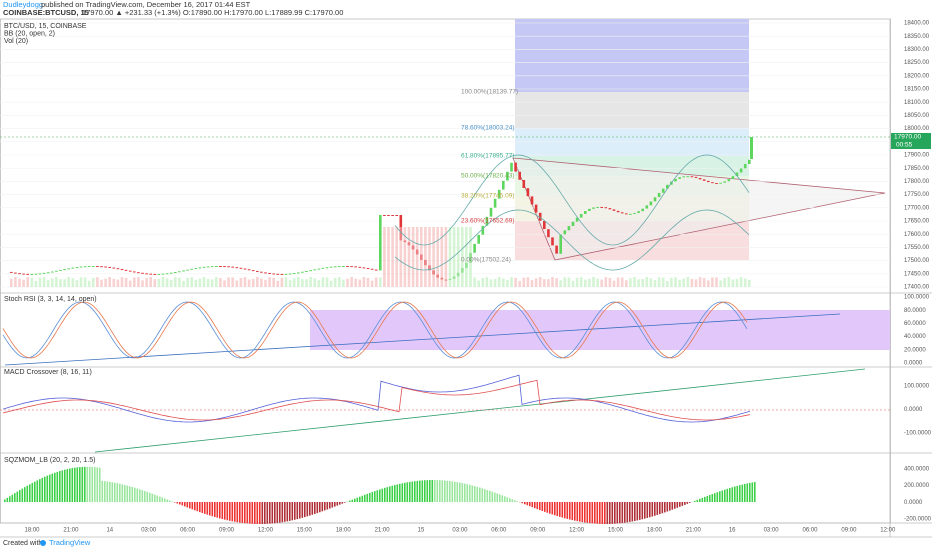 The image size is (932, 555). I want to click on price-tick: 18300.00, so click(917, 50).